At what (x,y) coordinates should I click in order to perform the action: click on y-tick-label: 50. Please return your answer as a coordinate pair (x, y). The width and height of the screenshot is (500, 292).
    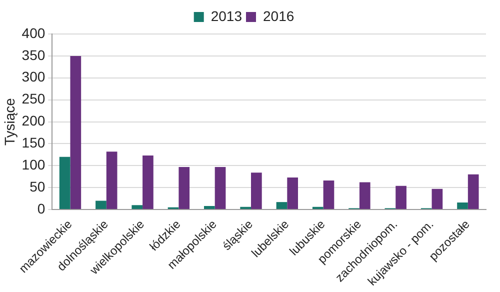
    Looking at the image, I should click on (38, 186).